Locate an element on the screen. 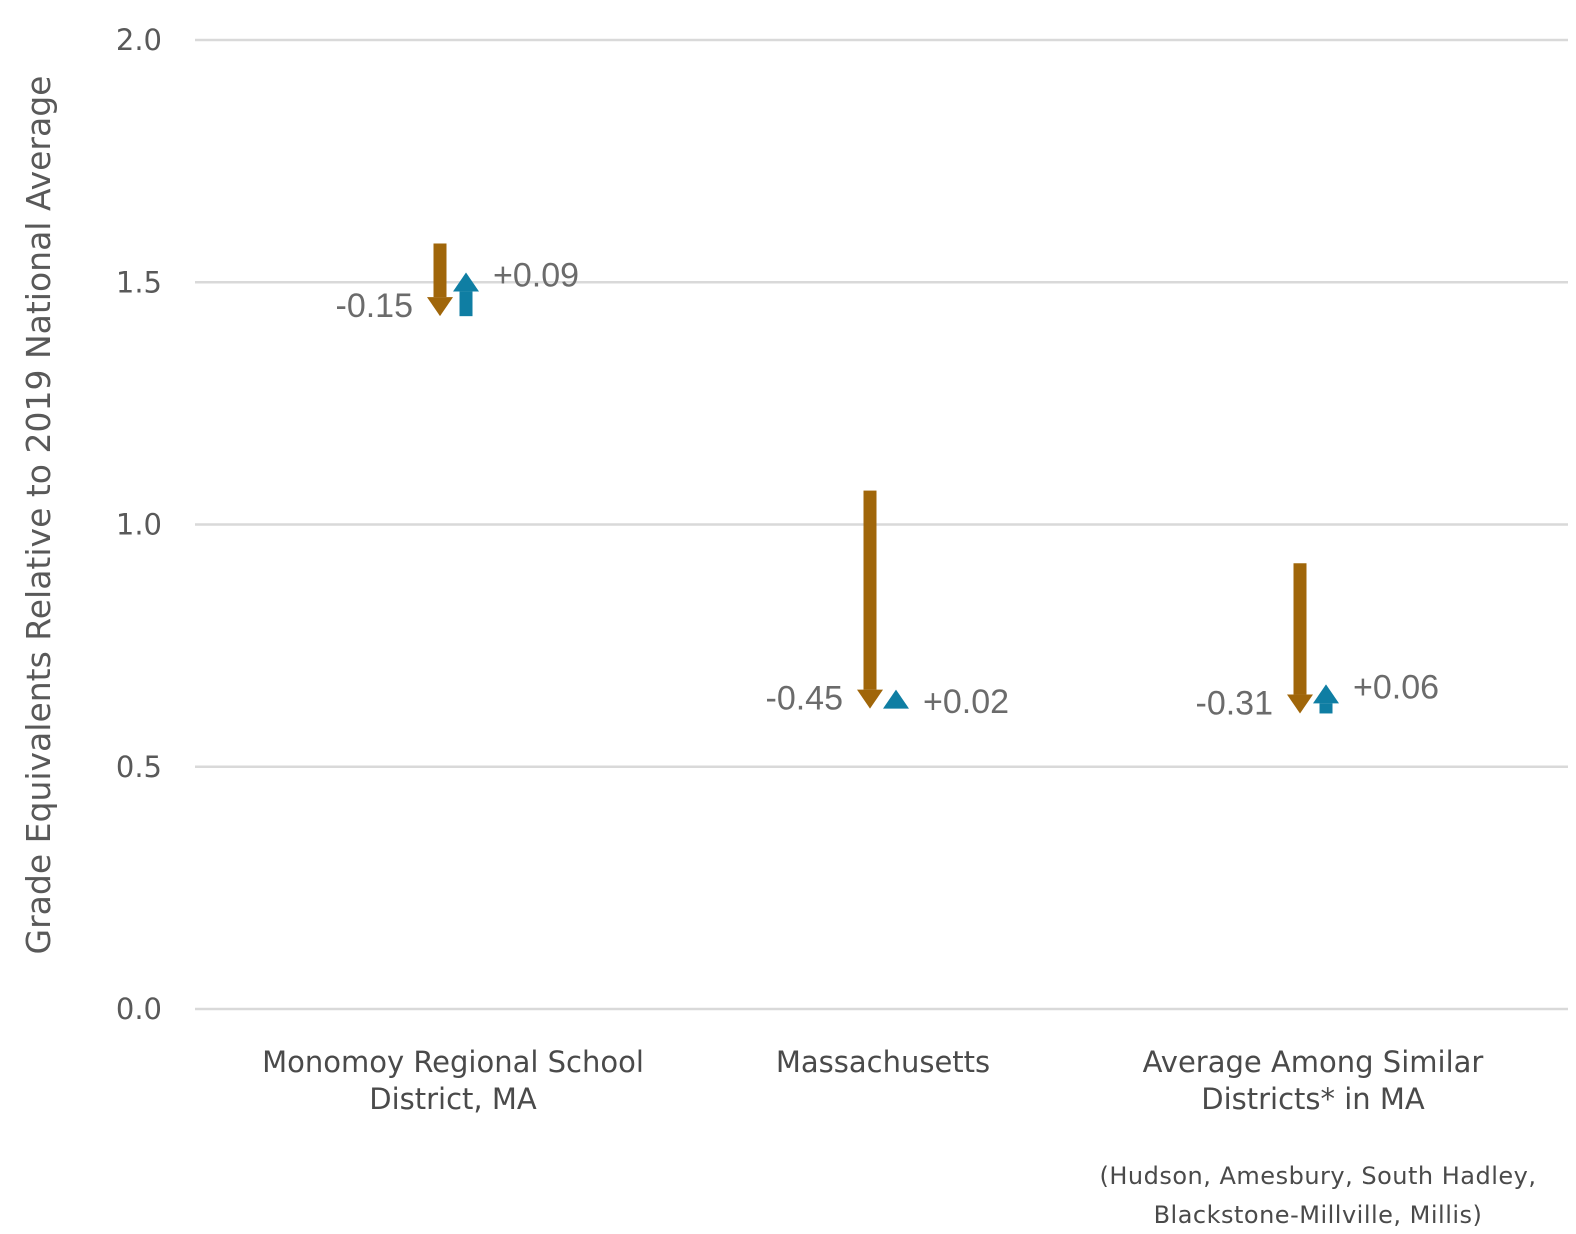 Image resolution: width=1576 pixels, height=1234 pixels. decline-data-label: -0.31 is located at coordinates (1235, 703).